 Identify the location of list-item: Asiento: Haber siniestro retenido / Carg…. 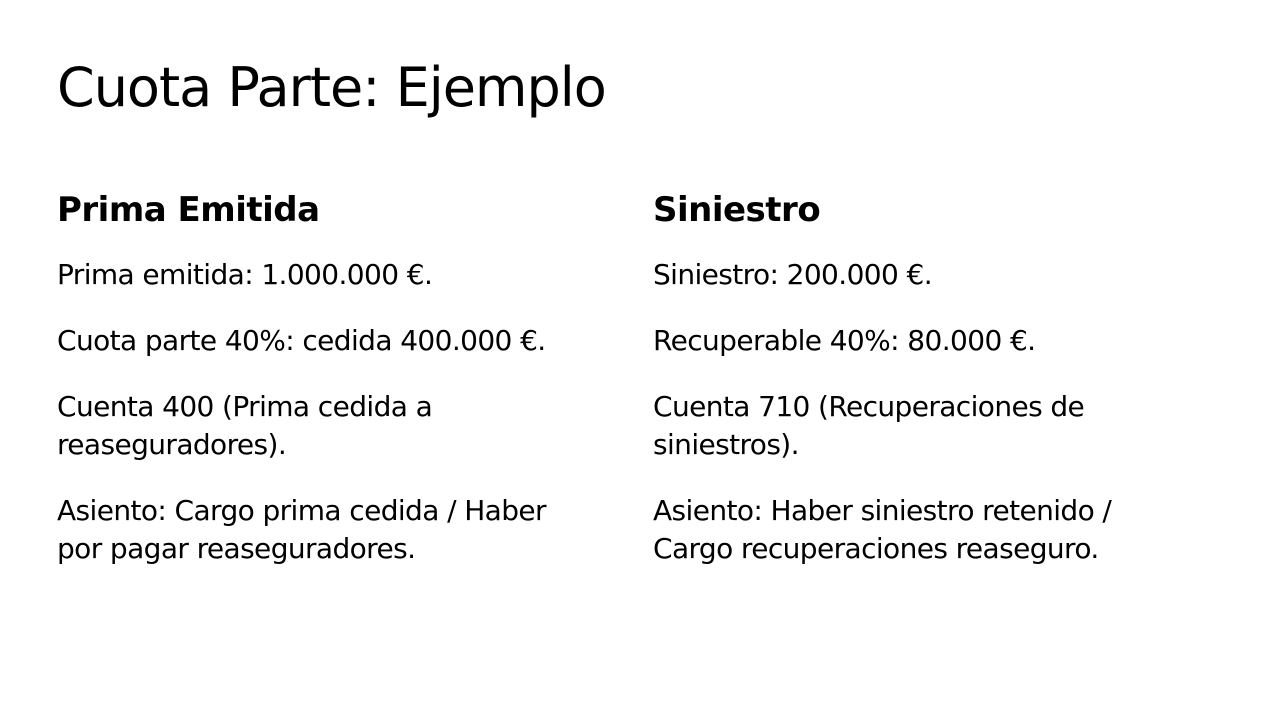
(882, 529).